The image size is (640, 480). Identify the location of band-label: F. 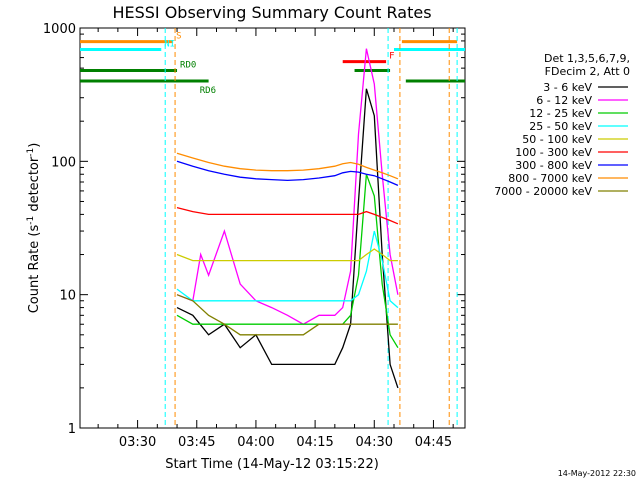
(391, 57).